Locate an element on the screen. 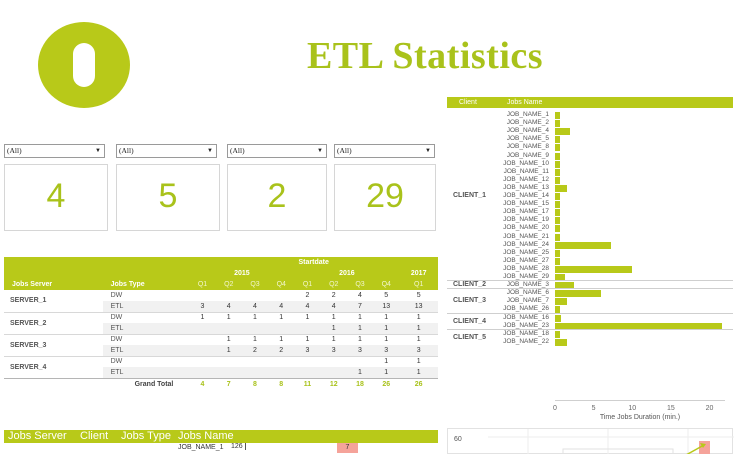  client-label: CLIENT_4 is located at coordinates (470, 321).